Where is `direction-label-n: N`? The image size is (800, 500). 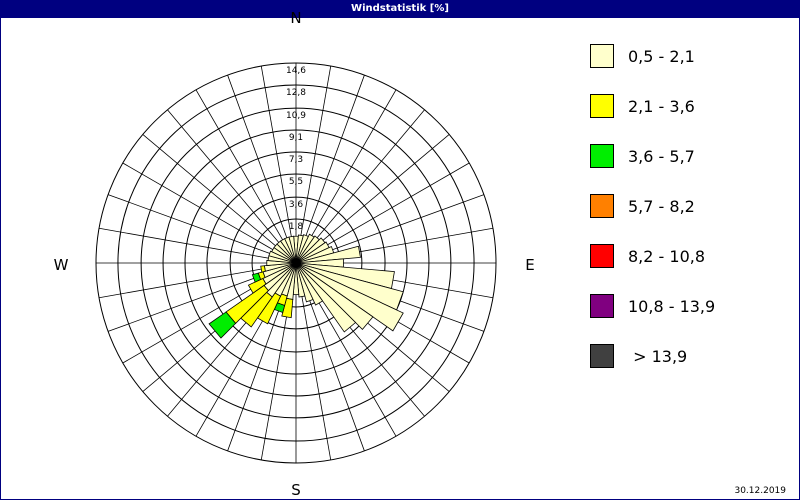 direction-label-n: N is located at coordinates (295, 18).